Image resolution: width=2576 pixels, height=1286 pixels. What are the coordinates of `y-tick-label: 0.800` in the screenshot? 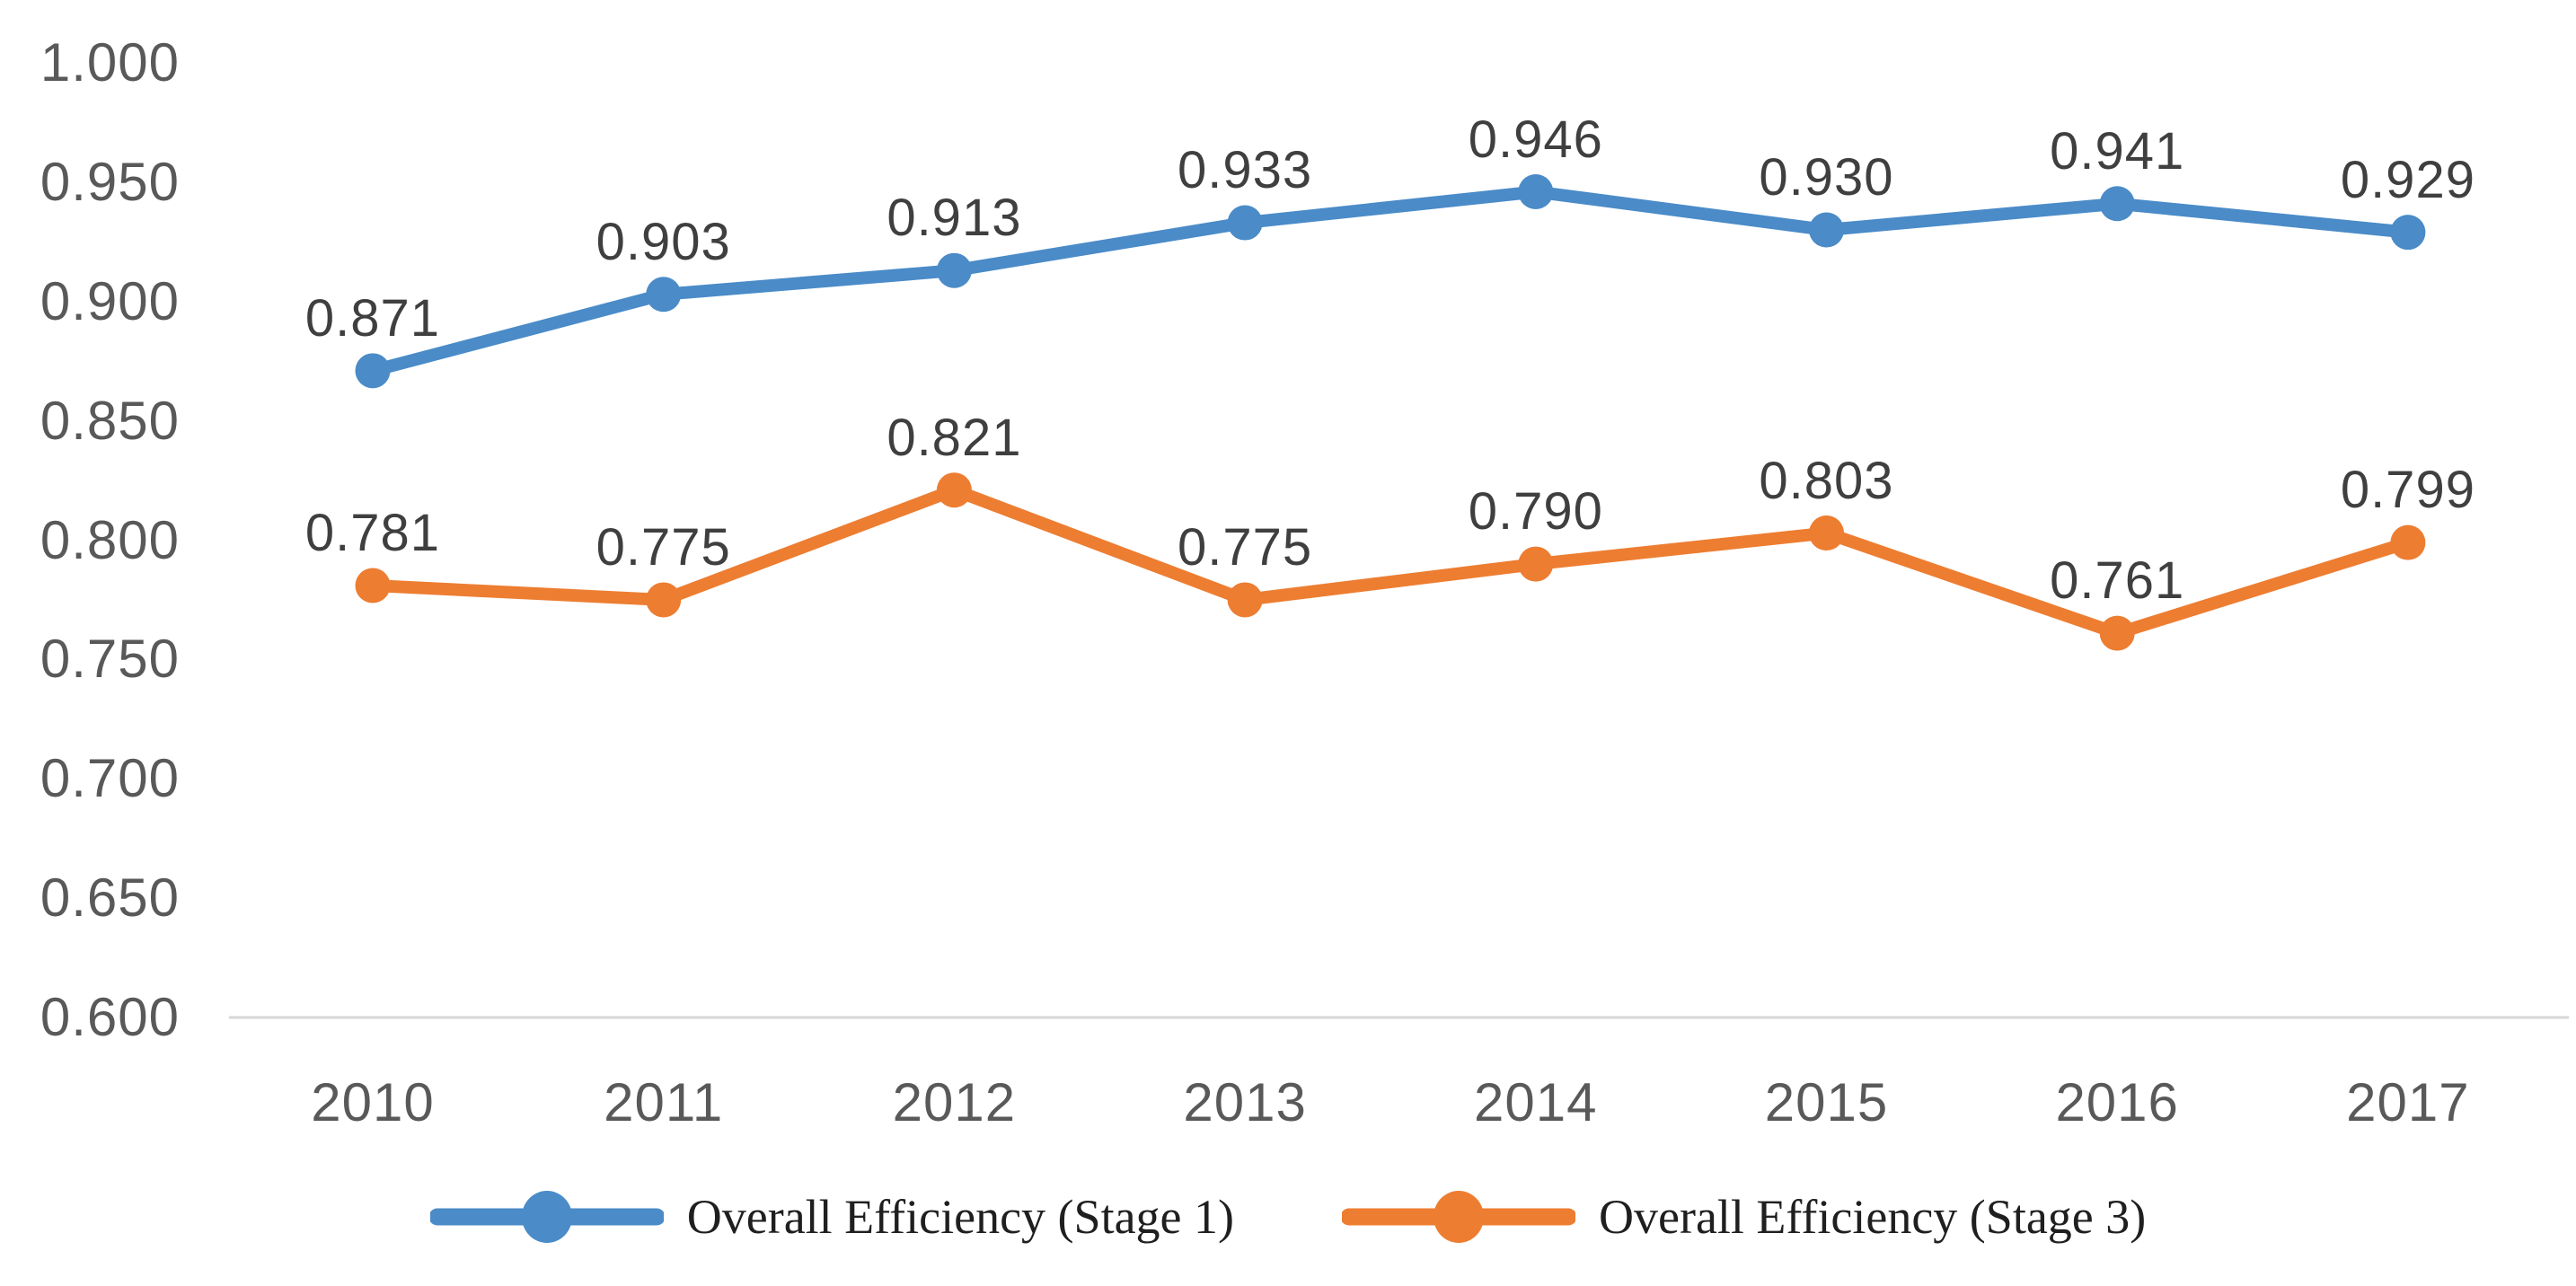 It's located at (110, 539).